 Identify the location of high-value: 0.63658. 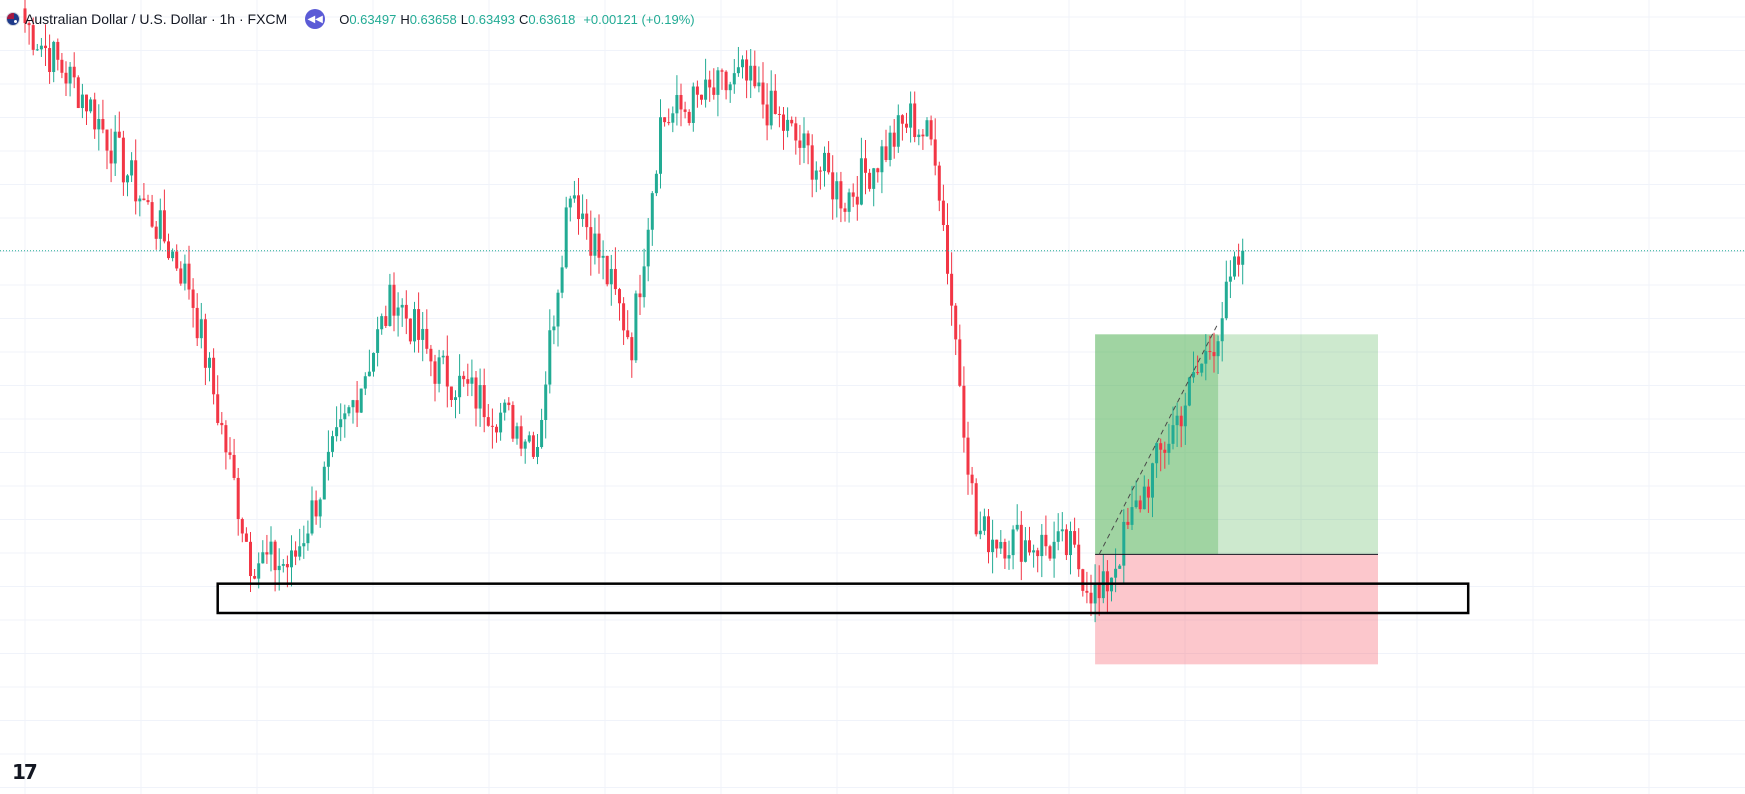
(433, 19).